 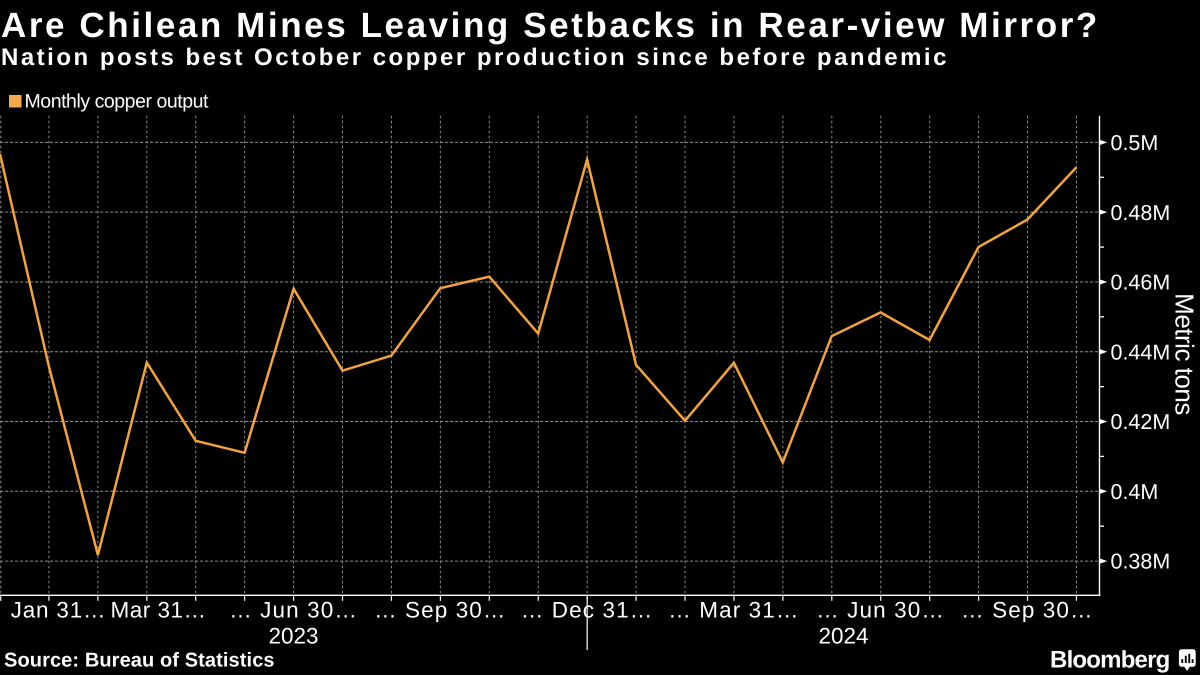 What do you see at coordinates (1110, 660) in the screenshot?
I see `svg-text: Bloomberg` at bounding box center [1110, 660].